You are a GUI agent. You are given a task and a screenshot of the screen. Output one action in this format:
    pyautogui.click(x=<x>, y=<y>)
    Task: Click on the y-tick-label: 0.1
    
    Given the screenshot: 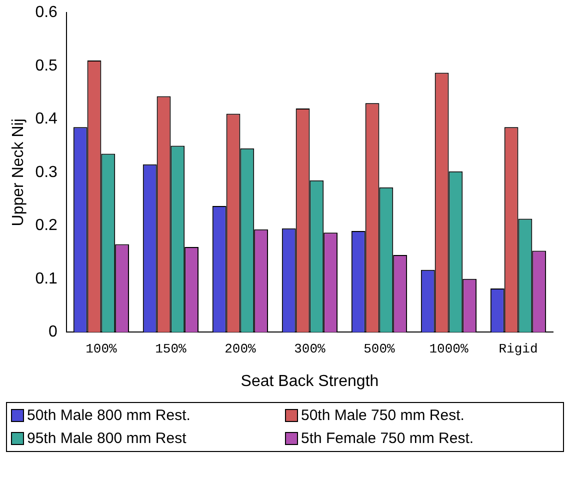 What is the action you would take?
    pyautogui.click(x=46, y=279)
    